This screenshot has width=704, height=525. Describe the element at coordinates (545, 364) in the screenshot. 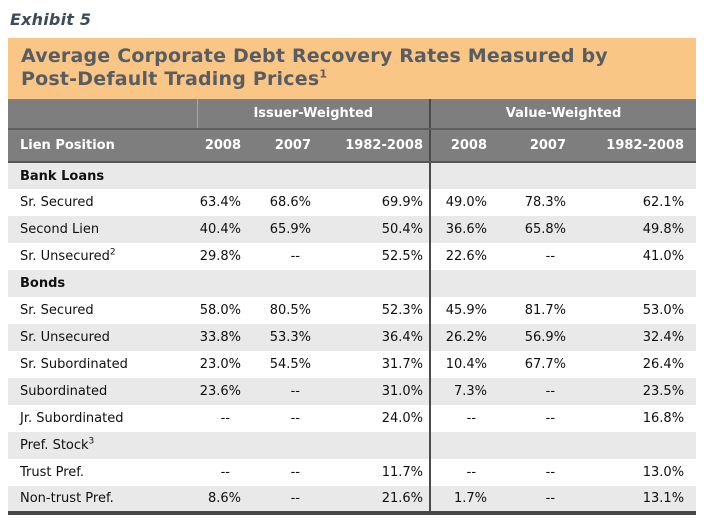

I see `cell-value: 67.7%` at that location.